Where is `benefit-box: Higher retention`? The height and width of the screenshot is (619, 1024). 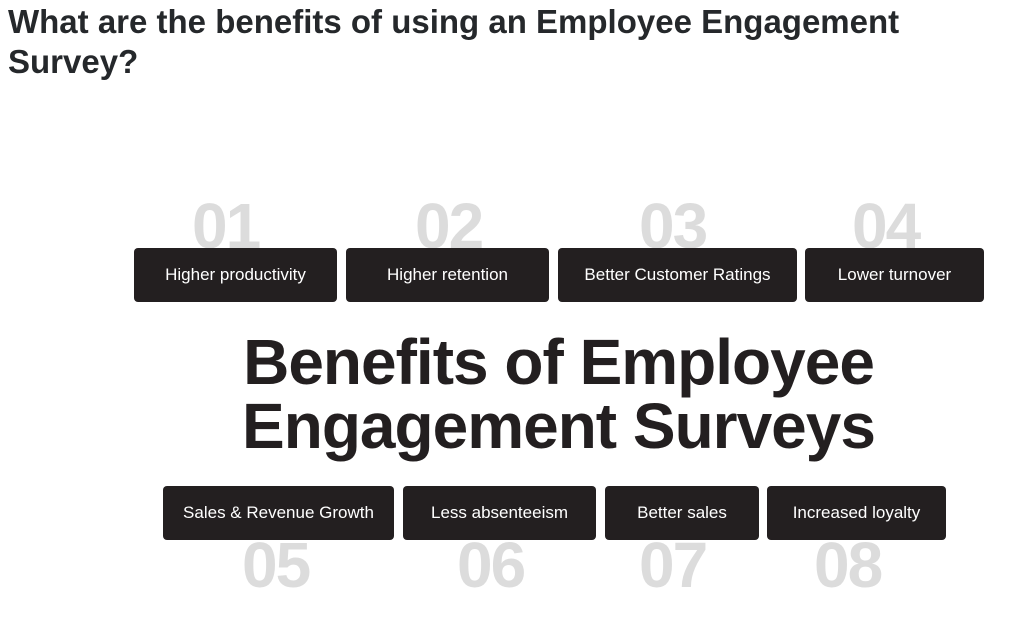
benefit-box: Higher retention is located at coordinates (447, 275).